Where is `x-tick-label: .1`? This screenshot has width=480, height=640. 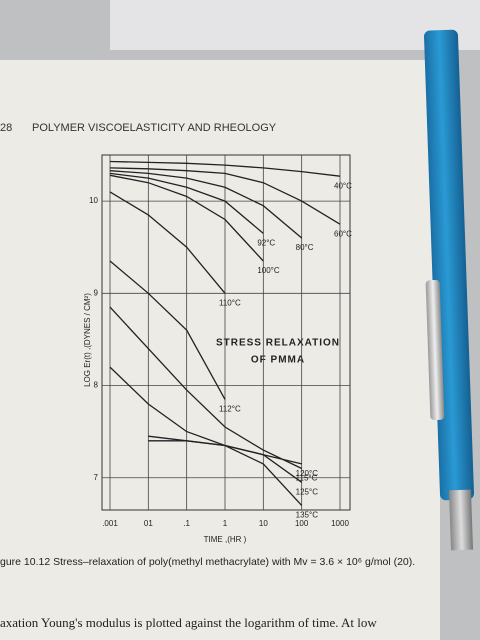
x-tick-label: .1 is located at coordinates (186, 523).